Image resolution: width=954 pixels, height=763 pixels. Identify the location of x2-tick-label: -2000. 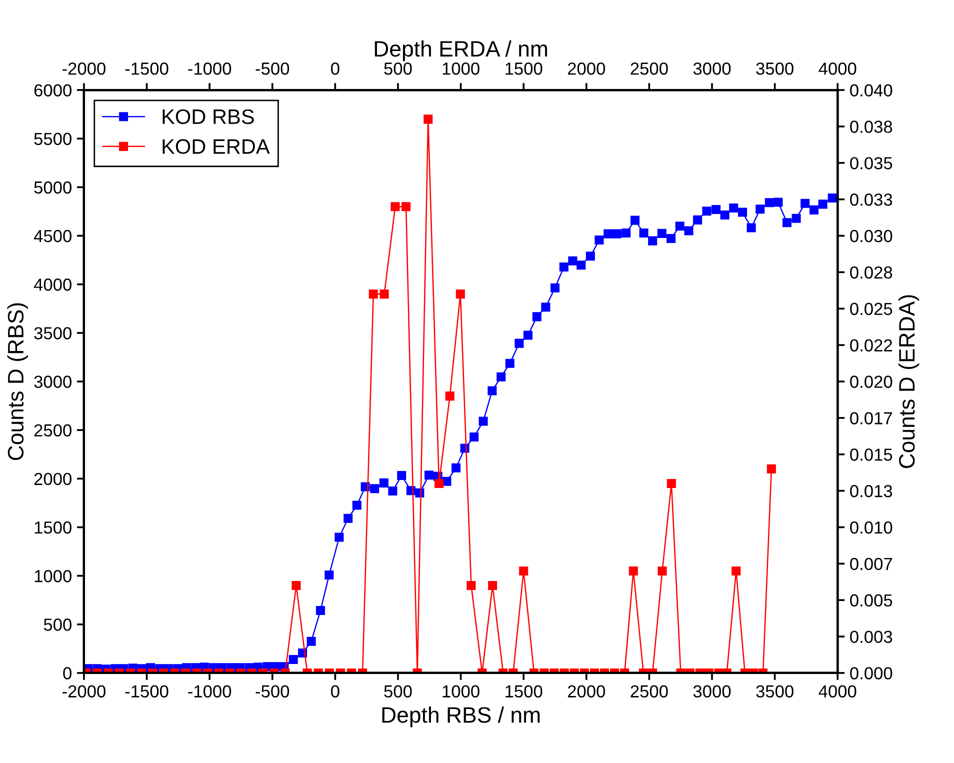
(84, 68).